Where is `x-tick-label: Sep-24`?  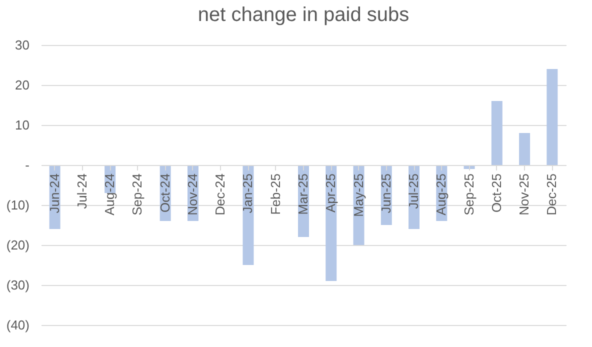 x-tick-label: Sep-24 is located at coordinates (137, 195).